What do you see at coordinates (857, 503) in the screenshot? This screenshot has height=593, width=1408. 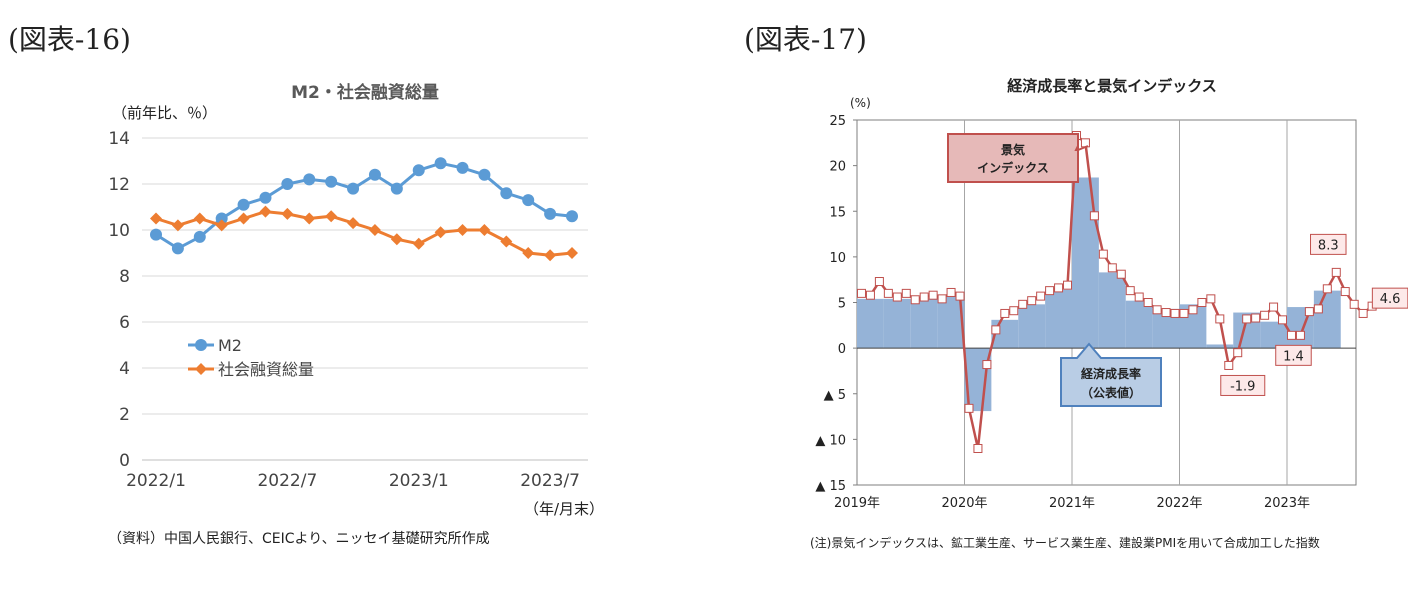 I see `x-tick-label: 2019年` at bounding box center [857, 503].